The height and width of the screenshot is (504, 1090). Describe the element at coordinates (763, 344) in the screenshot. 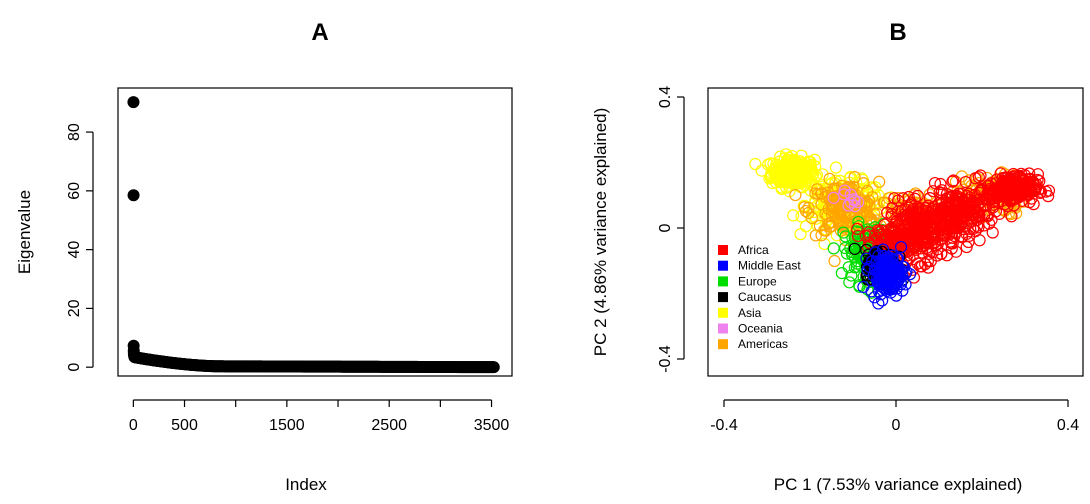

I see `legend-label: Americas` at that location.